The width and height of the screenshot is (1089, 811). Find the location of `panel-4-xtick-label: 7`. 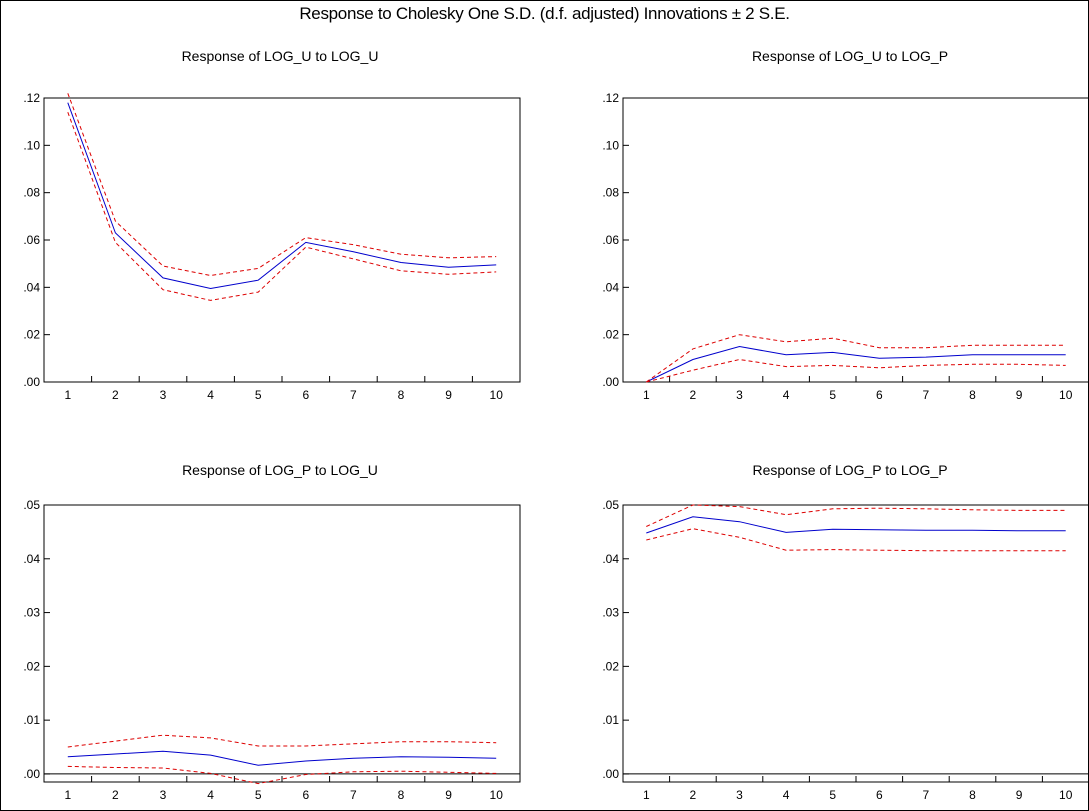

panel-4-xtick-label: 7 is located at coordinates (926, 795).